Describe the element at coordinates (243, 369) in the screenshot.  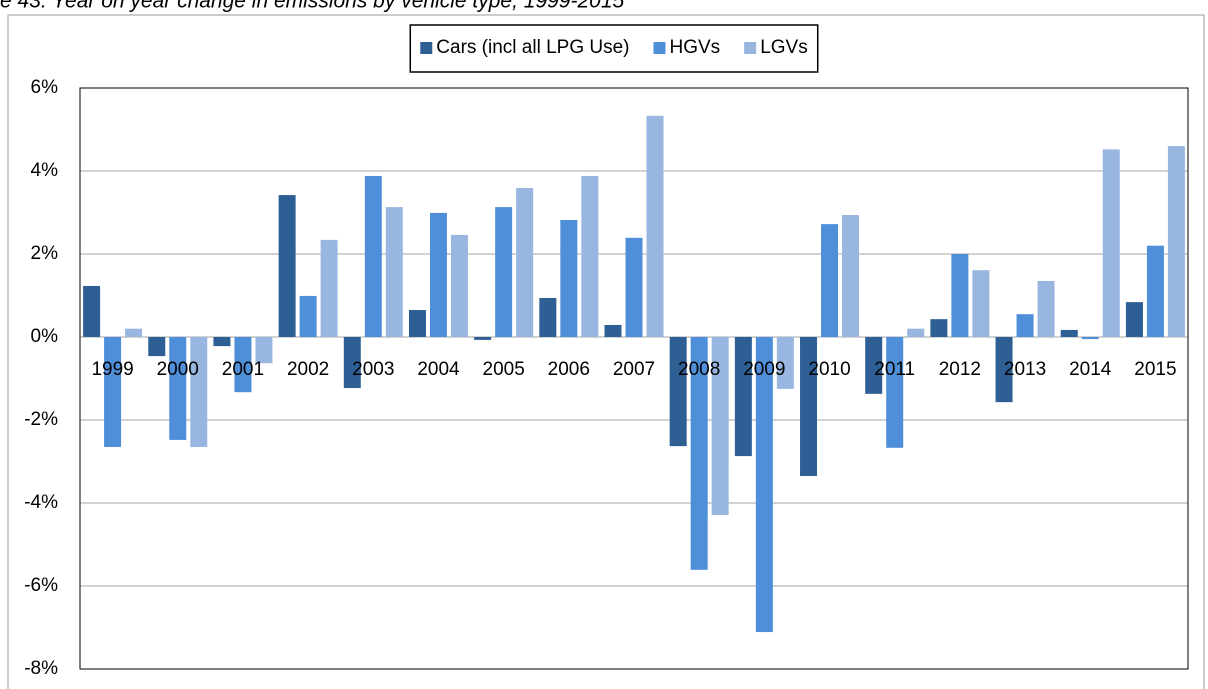
I see `x-tick-label: 2001` at that location.